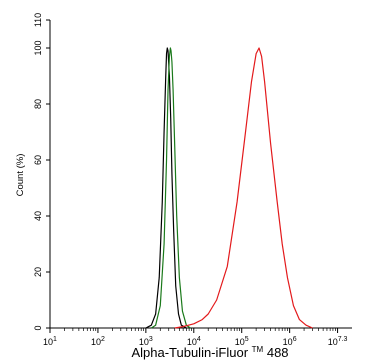 The height and width of the screenshot is (361, 367). I want to click on x-axis-title-sup: TM, so click(258, 349).